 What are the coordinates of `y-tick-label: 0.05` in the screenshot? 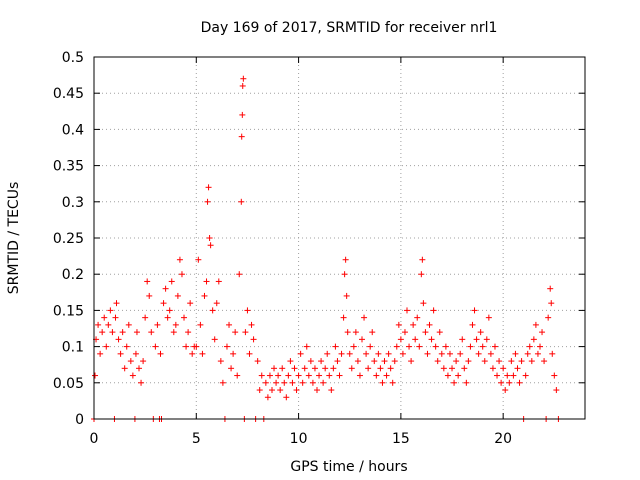 It's located at (68, 384).